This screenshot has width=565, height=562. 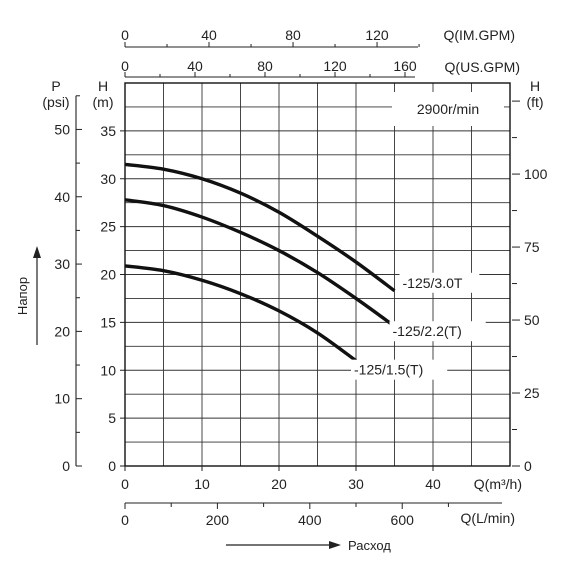 I want to click on series-label: -125/2.2(T), so click(x=427, y=331).